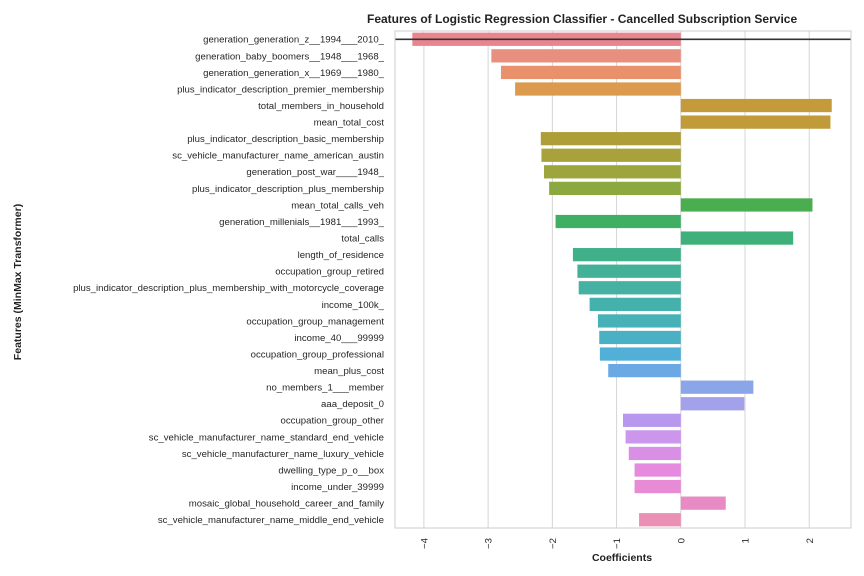 The width and height of the screenshot is (864, 576). What do you see at coordinates (325, 388) in the screenshot?
I see `y-tick-label: no_members_1___member` at bounding box center [325, 388].